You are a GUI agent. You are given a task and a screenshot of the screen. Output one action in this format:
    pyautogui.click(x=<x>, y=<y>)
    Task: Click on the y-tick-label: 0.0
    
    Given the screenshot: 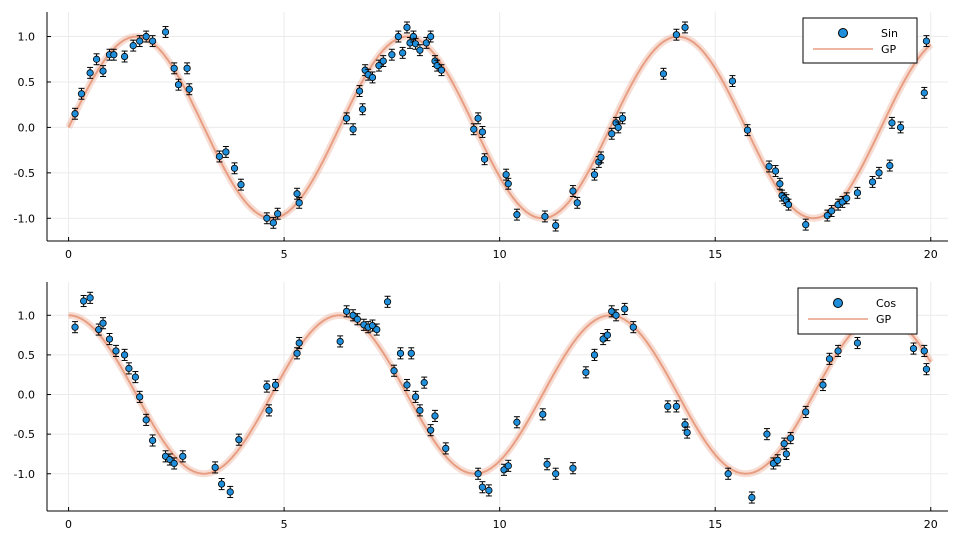 What is the action you would take?
    pyautogui.click(x=27, y=127)
    